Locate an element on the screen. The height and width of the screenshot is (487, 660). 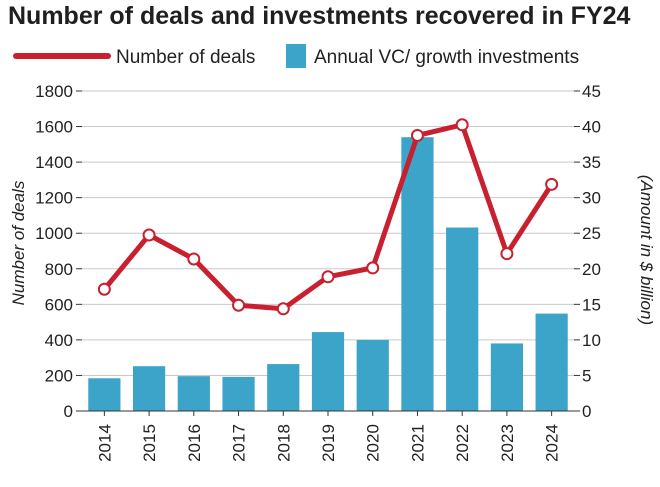
deals-point-2015 is located at coordinates (149, 235).